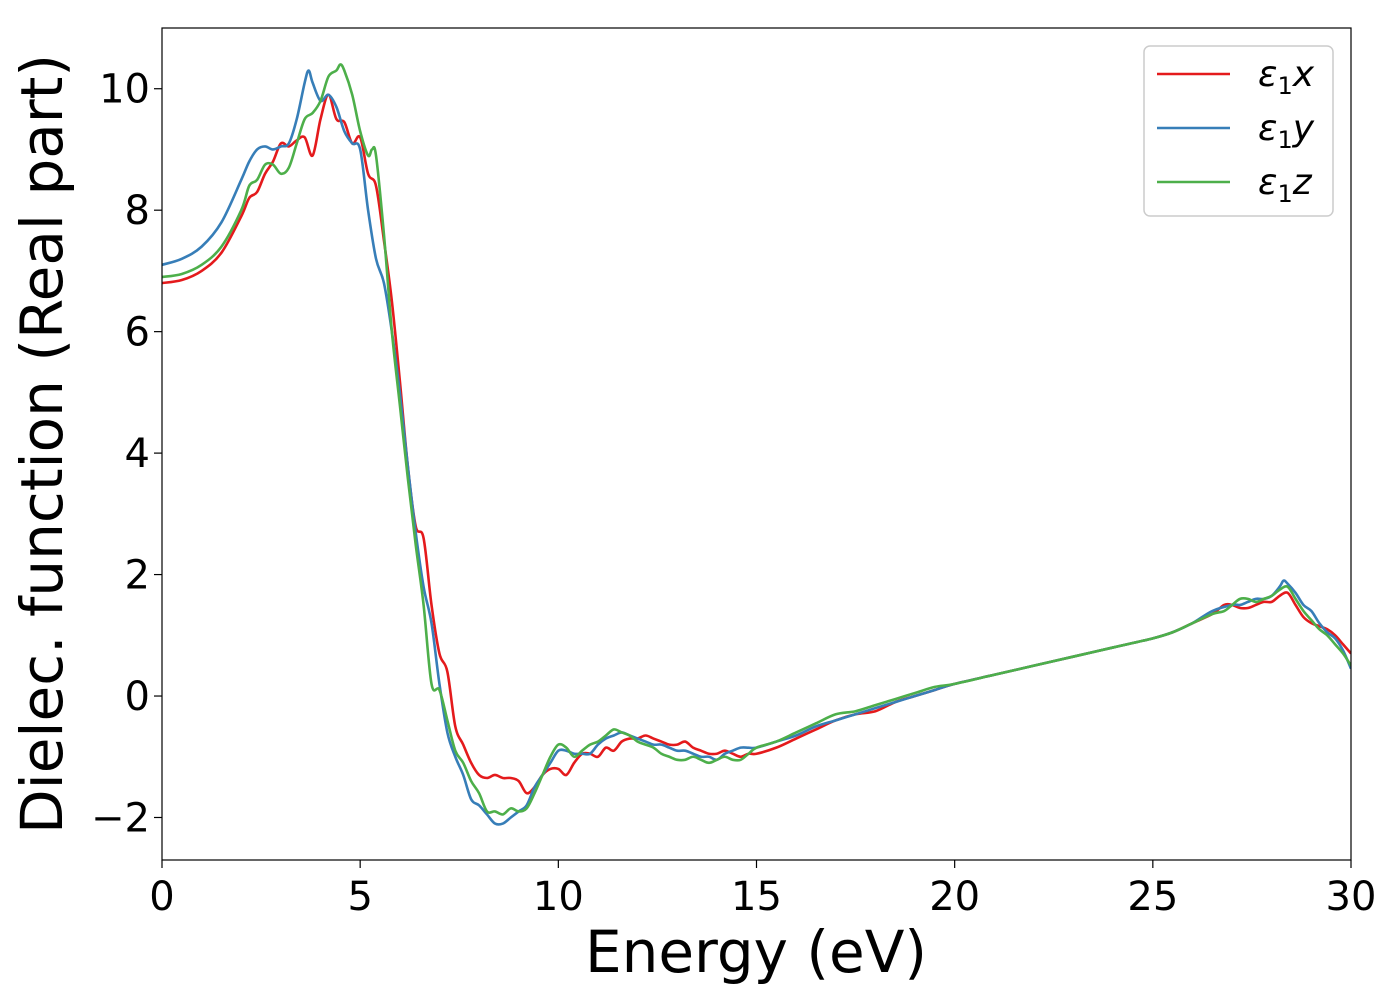  Describe the element at coordinates (42, 444) in the screenshot. I see `y-axis-label: Dielec. function (Real part)` at that location.